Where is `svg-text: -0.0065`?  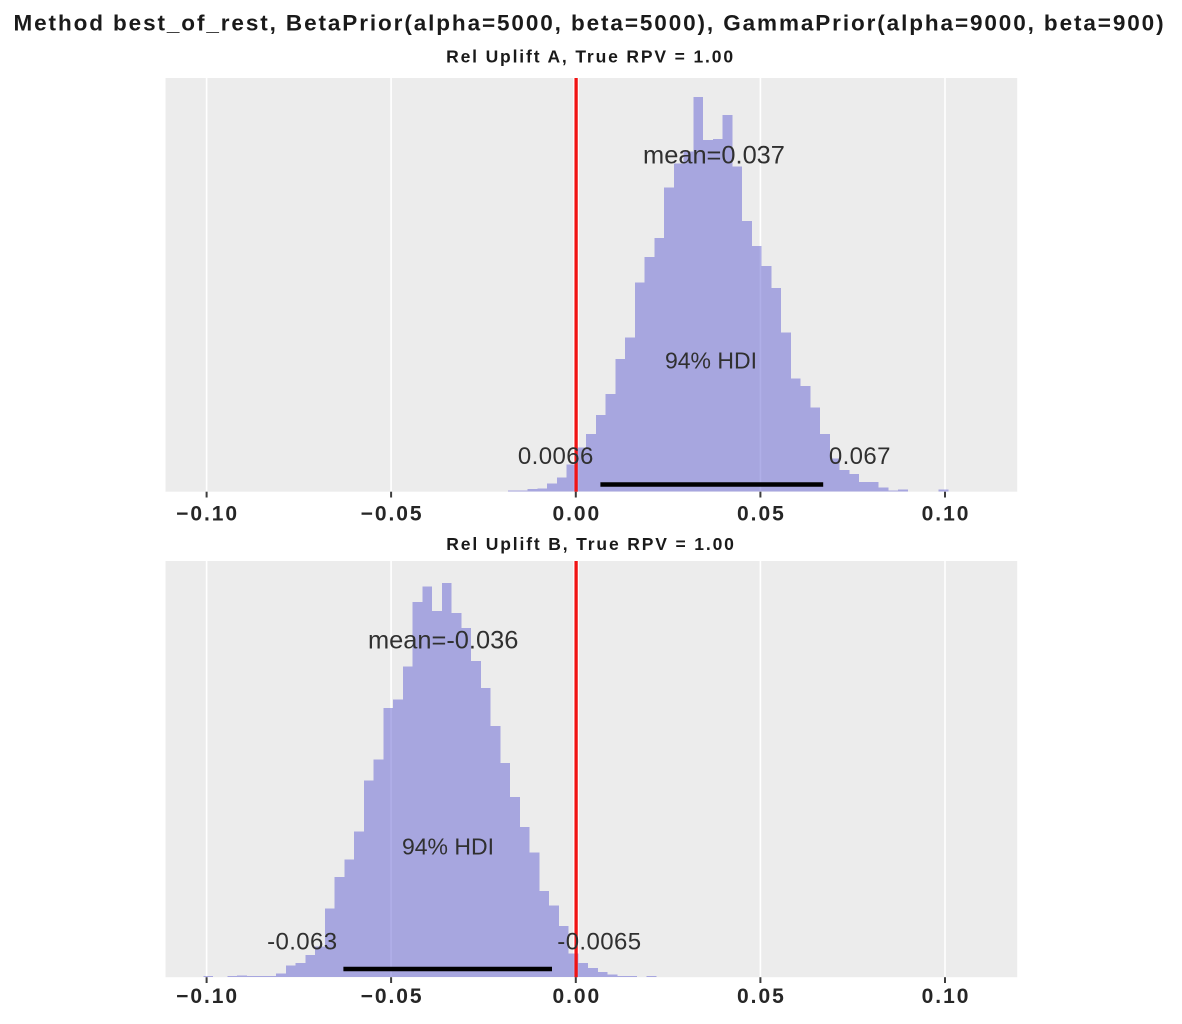 svg-text: -0.0065 is located at coordinates (599, 942).